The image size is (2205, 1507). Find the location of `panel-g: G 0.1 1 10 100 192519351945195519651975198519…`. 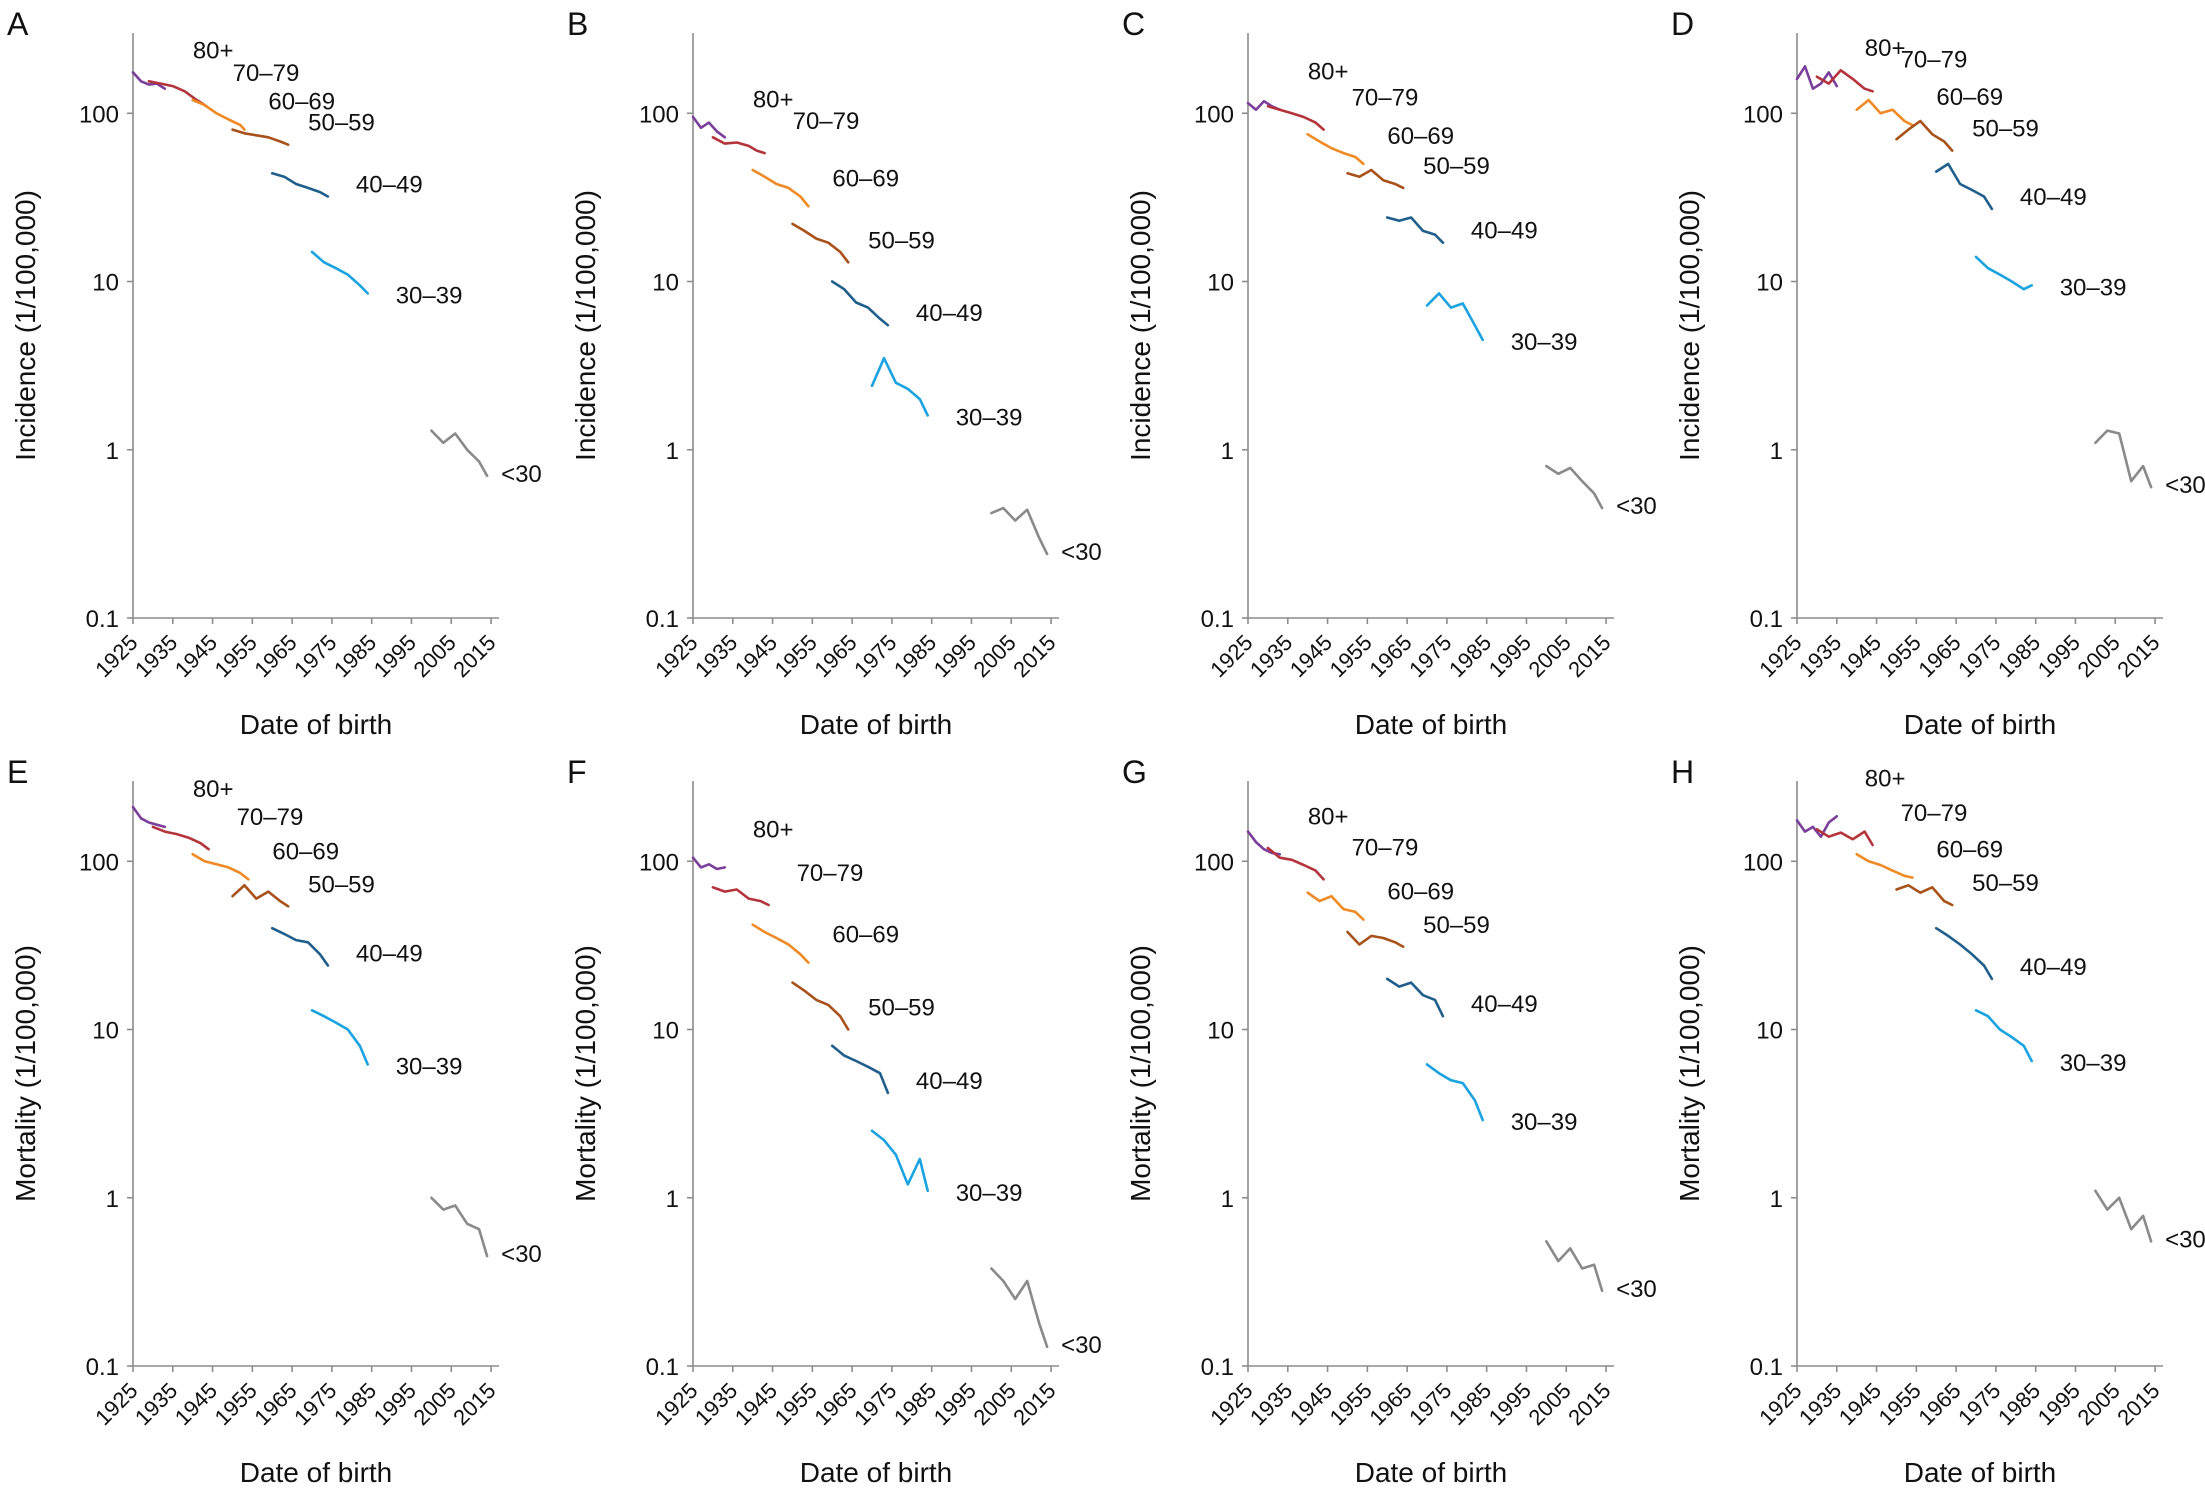

panel-g: G 0.1 1 10 100 192519351945195519651975198519… is located at coordinates (1389, 1121).